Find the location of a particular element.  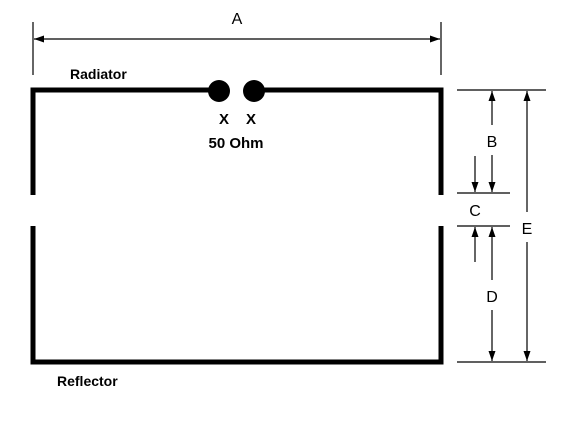

radiator-left-arm is located at coordinates (124, 141).